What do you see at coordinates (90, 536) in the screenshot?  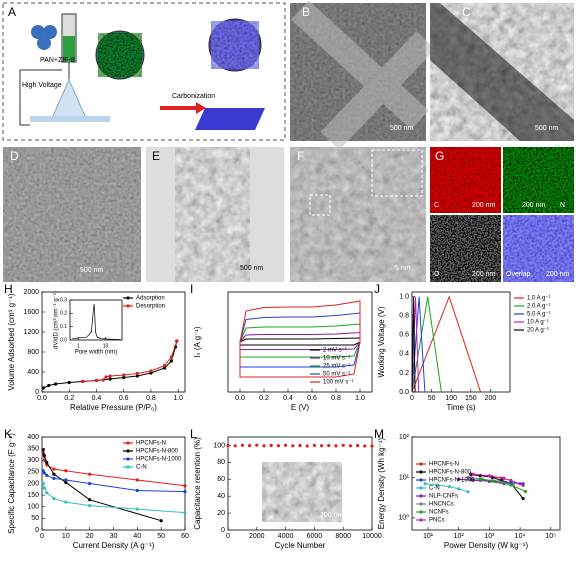 I see `x-tick-label: 20` at bounding box center [90, 536].